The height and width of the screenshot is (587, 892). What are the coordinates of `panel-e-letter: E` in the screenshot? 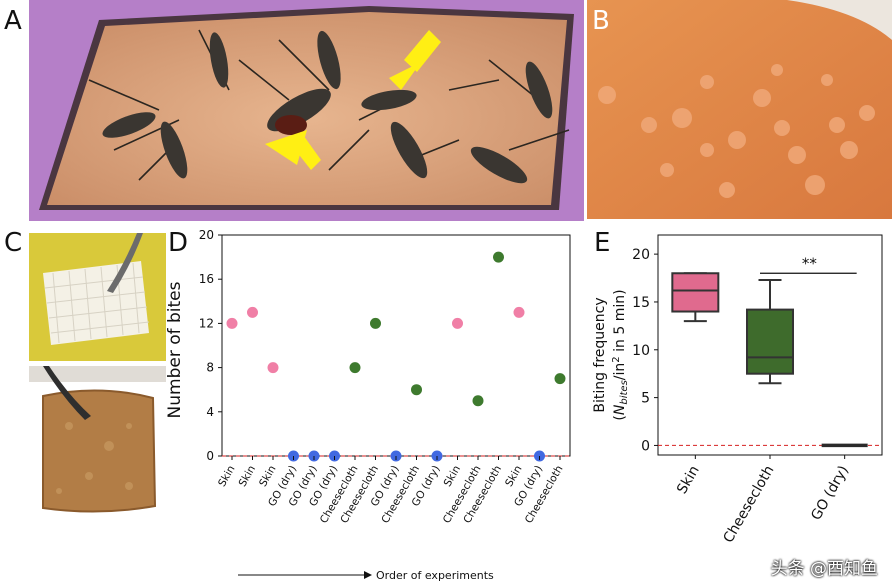 It's located at (602, 243).